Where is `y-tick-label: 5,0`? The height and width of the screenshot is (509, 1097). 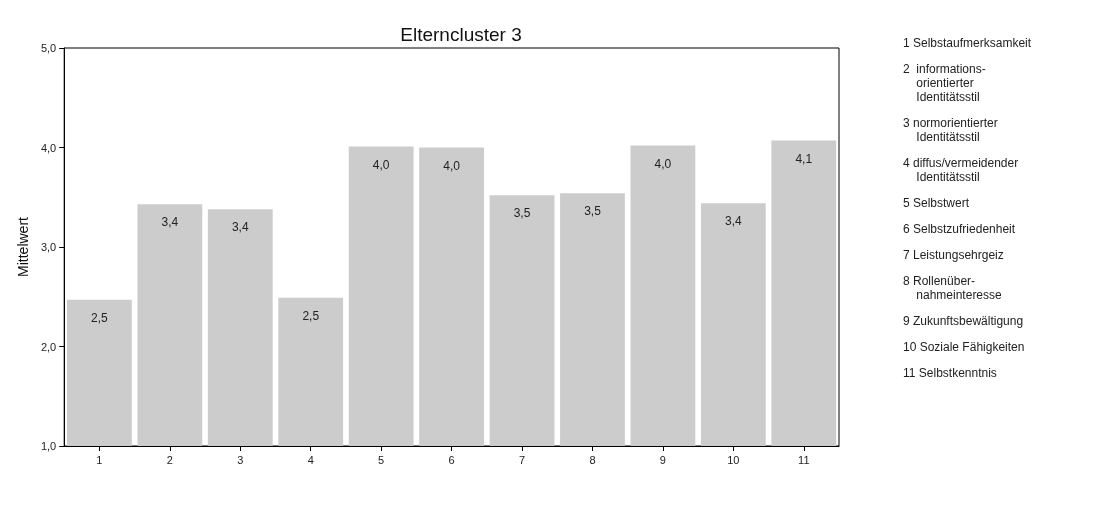 y-tick-label: 5,0 is located at coordinates (48, 48).